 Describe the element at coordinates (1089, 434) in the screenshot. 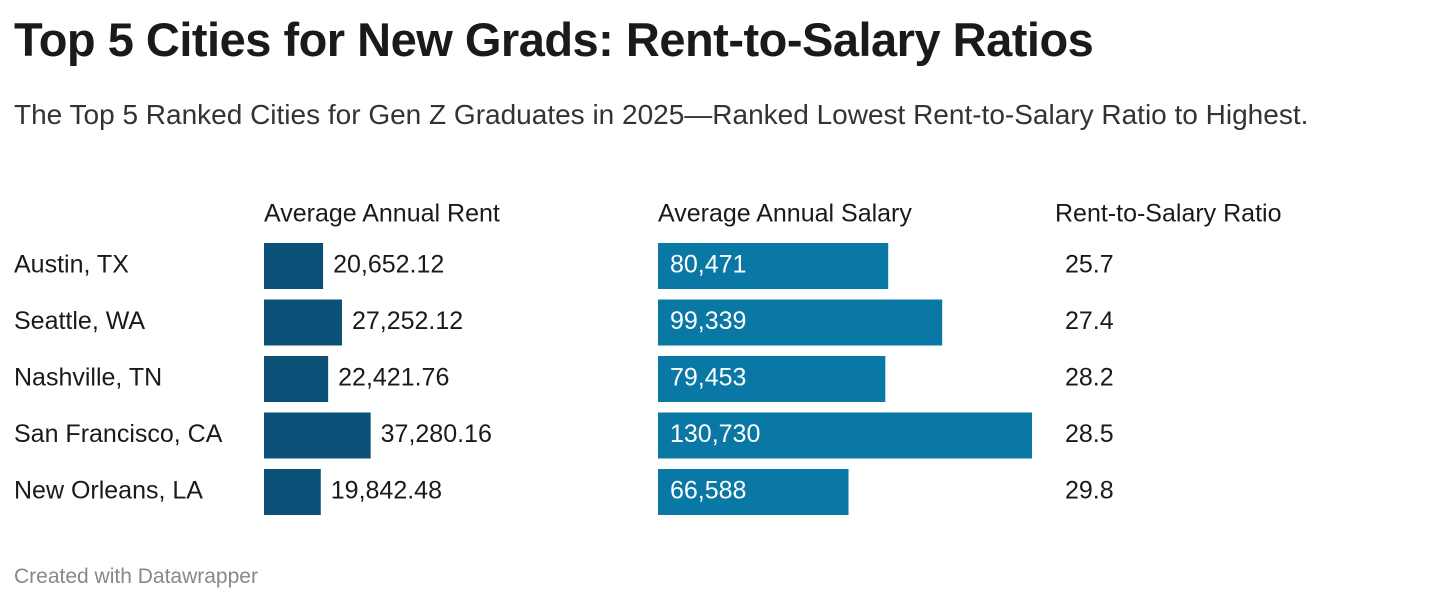

I see `value-label: 28.5` at that location.